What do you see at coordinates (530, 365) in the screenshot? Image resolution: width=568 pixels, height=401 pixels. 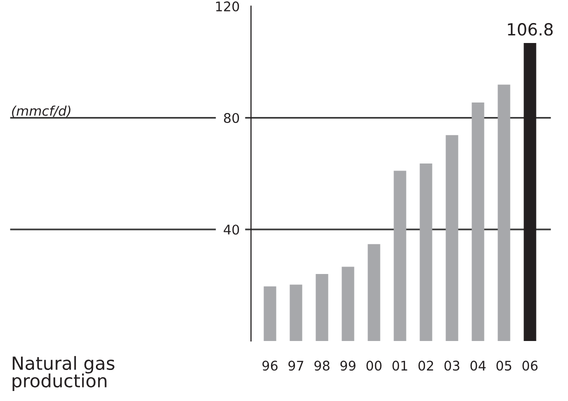 I see `x-tick-label: 06` at bounding box center [530, 365].